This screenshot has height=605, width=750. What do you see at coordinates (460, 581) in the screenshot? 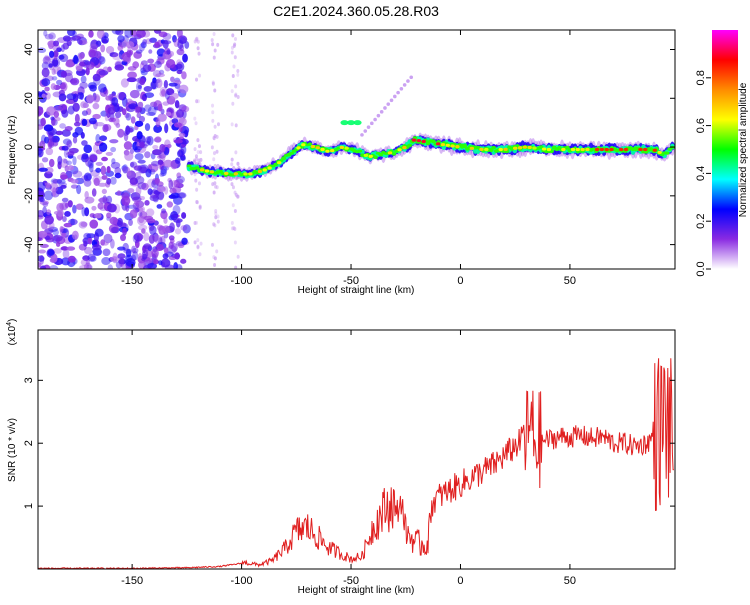
I see `snr-x-tick-label: 0` at bounding box center [460, 581].